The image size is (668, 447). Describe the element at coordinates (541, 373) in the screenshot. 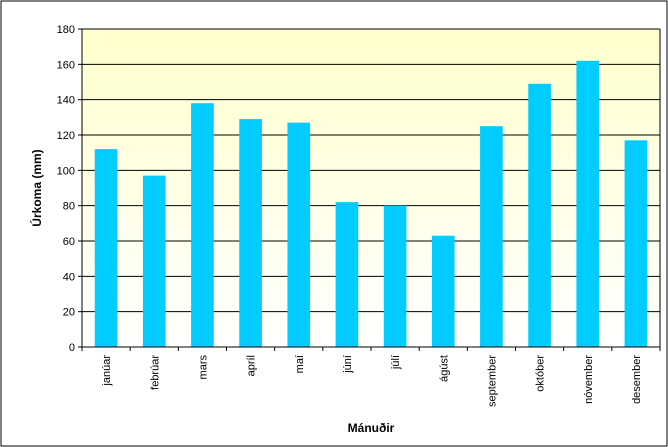

I see `x-tick-label: október` at that location.